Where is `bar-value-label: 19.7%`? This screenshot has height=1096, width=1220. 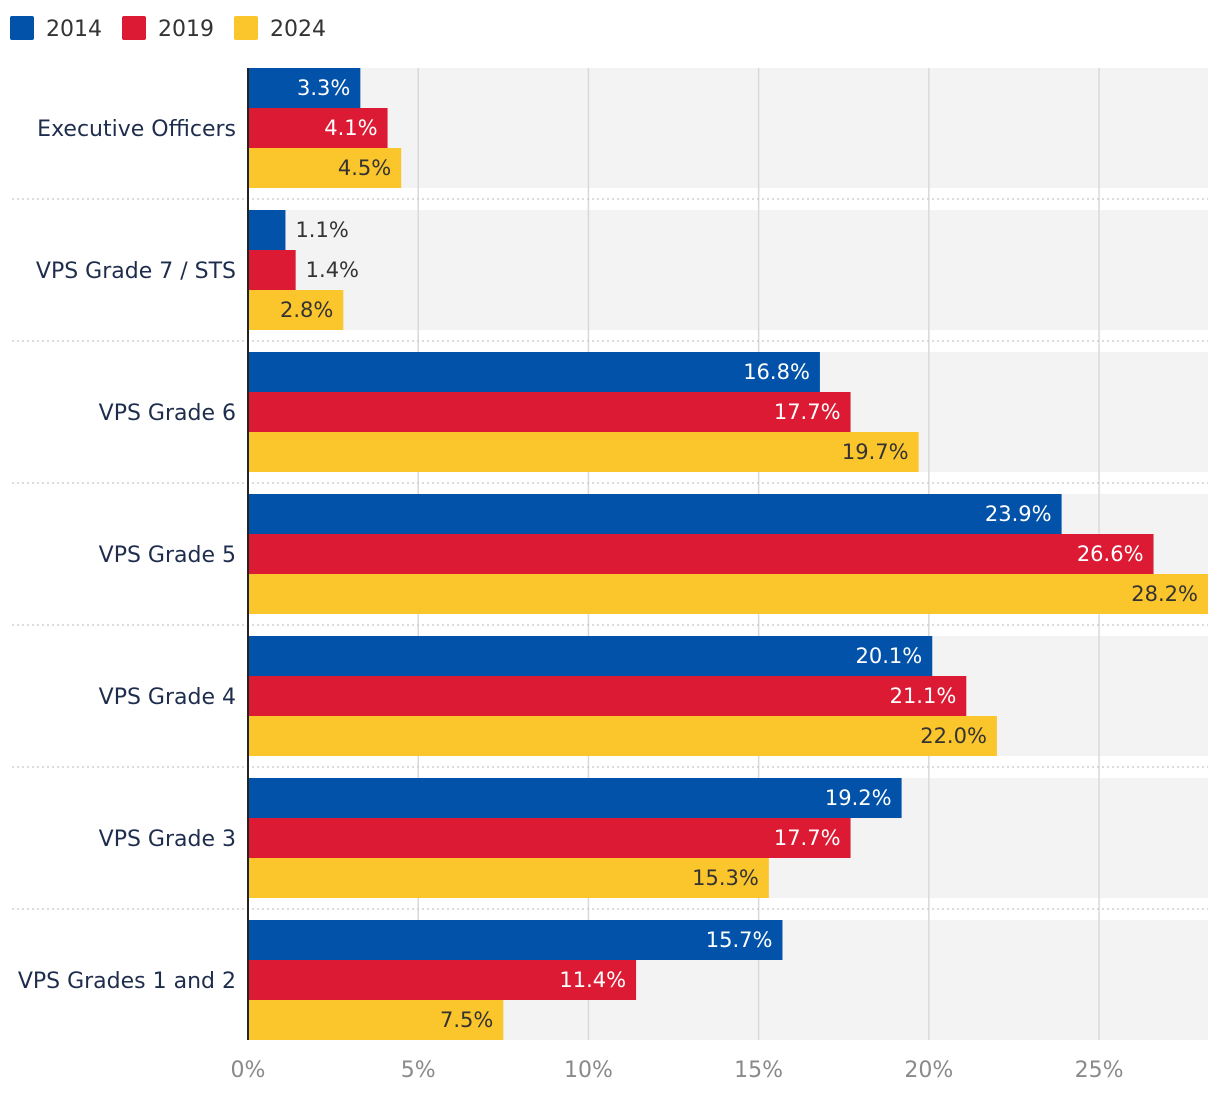
bar-value-label: 19.7% is located at coordinates (875, 452).